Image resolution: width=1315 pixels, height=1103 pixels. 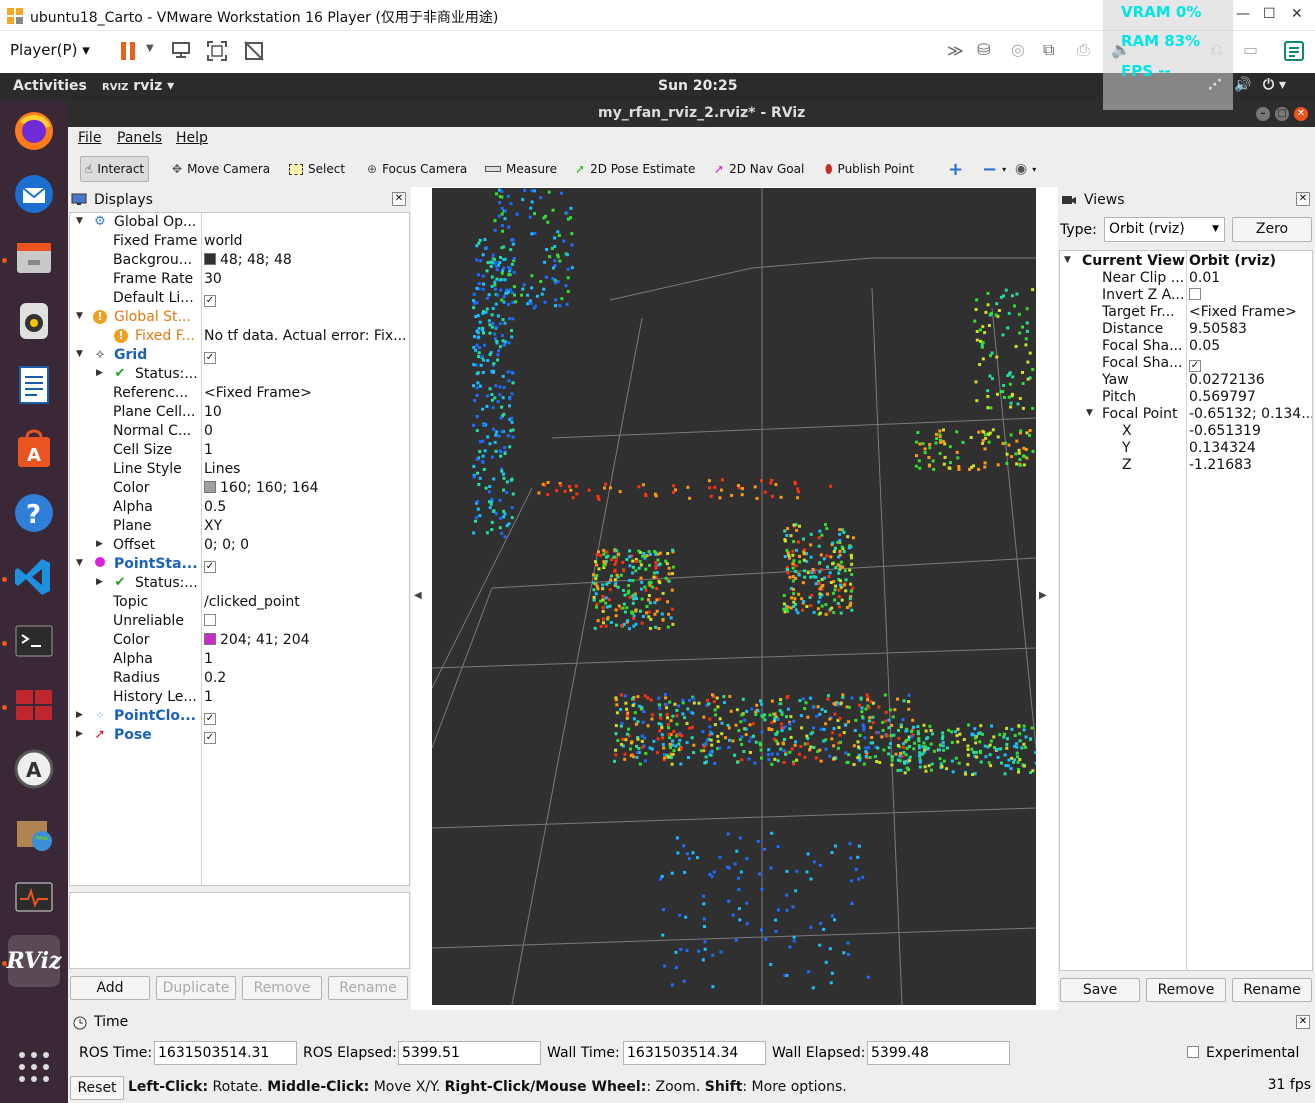 I want to click on focal-shape-fixed-checkbox: ✓, so click(x=1195, y=366).